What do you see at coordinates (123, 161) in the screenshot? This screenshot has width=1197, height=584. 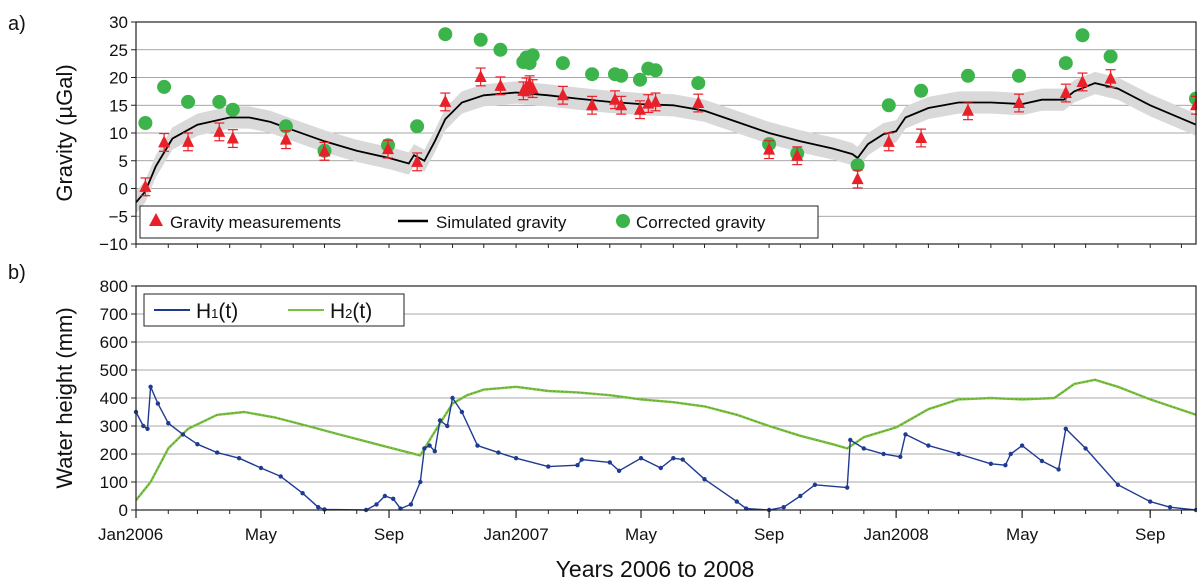 I see `panel-a-y-tick-label: 5` at bounding box center [123, 161].